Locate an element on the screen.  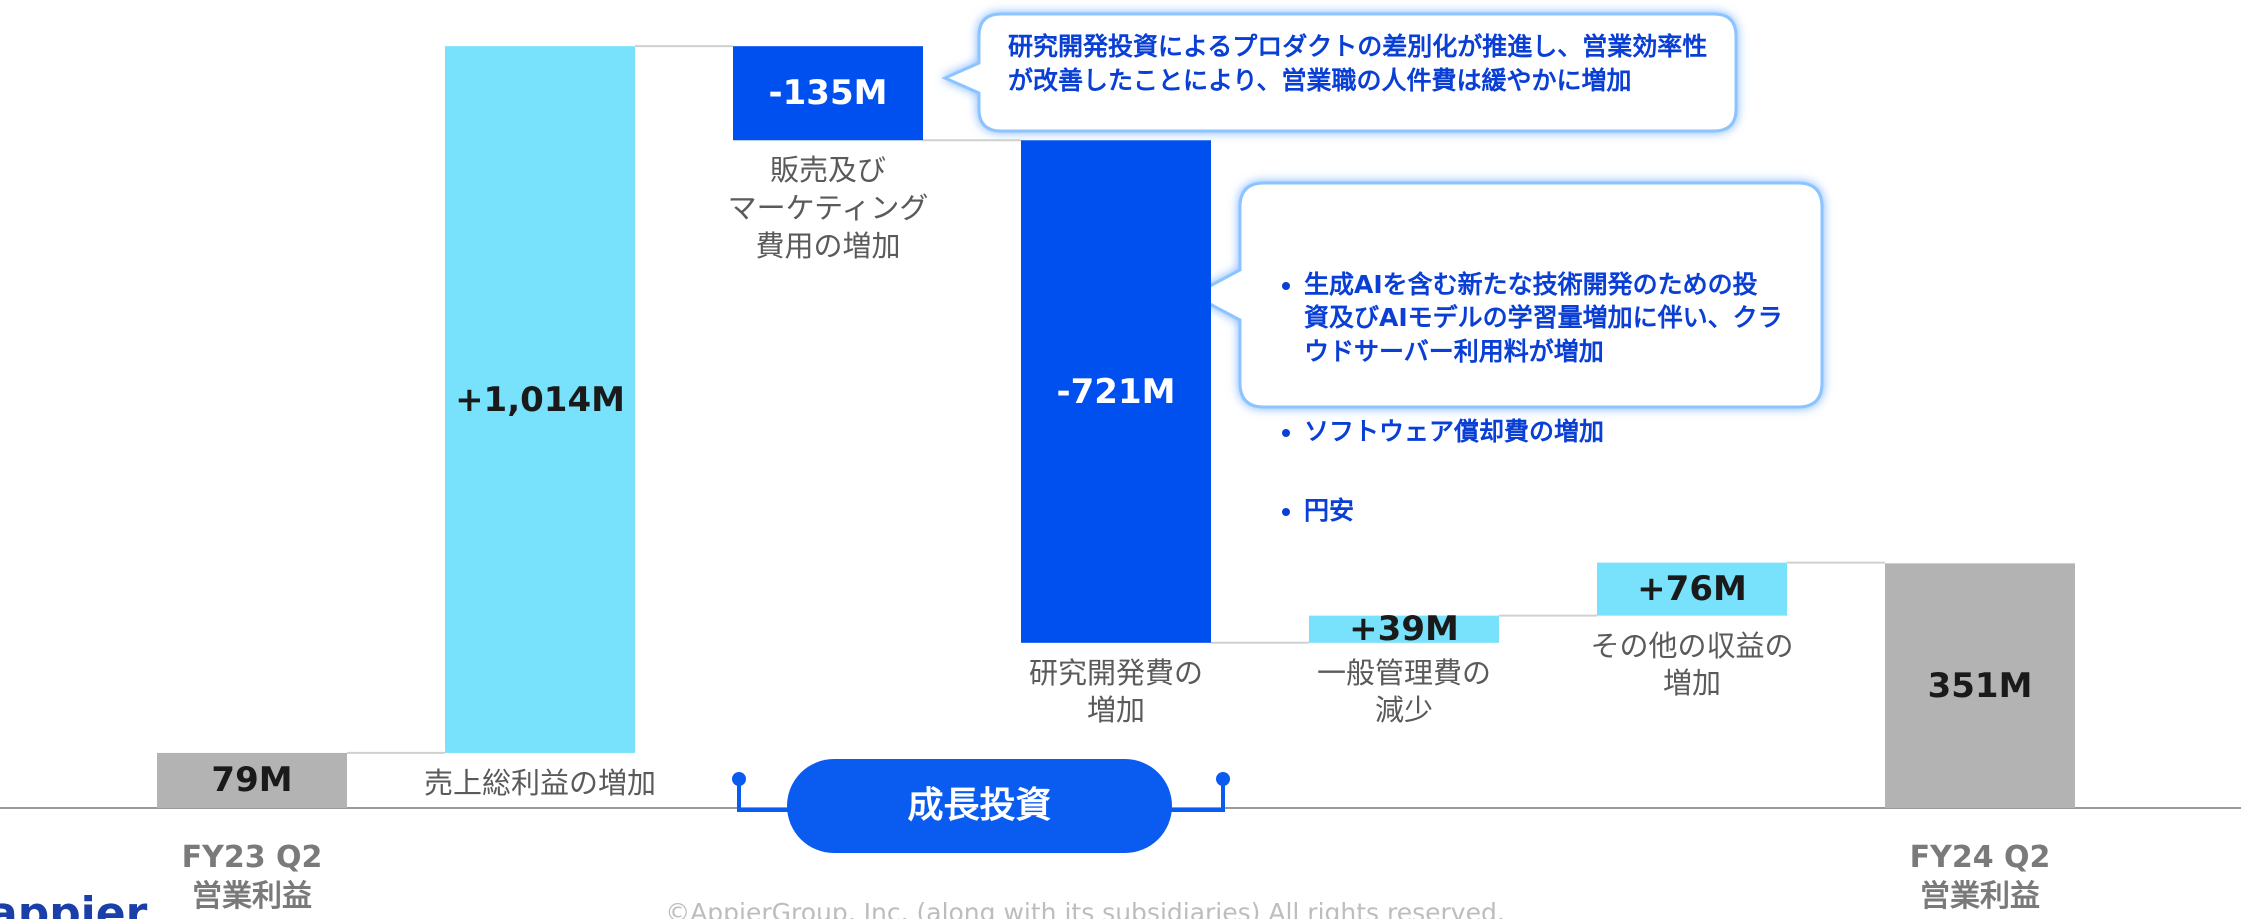
category-label: 販売及び マーケティング 費用の増加 is located at coordinates (828, 208).